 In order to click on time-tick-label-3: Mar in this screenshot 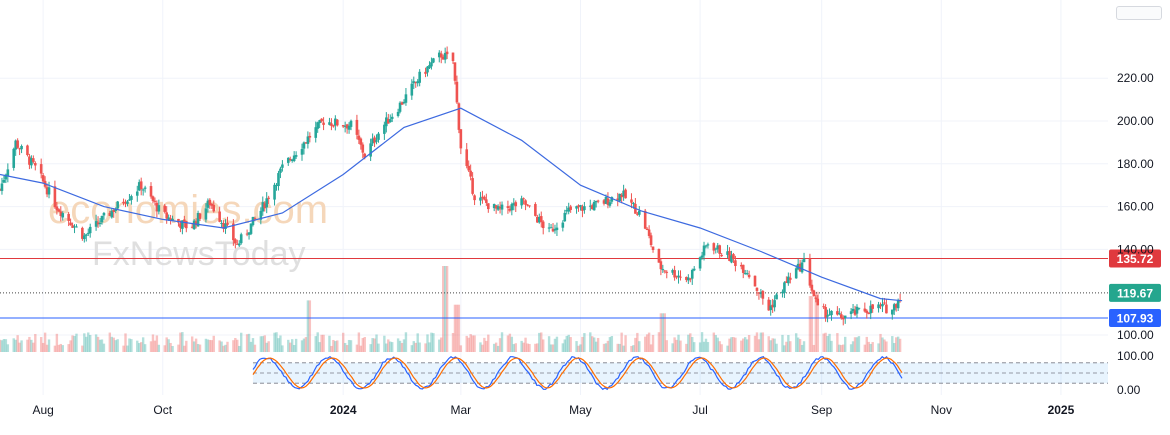, I will do `click(461, 410)`.